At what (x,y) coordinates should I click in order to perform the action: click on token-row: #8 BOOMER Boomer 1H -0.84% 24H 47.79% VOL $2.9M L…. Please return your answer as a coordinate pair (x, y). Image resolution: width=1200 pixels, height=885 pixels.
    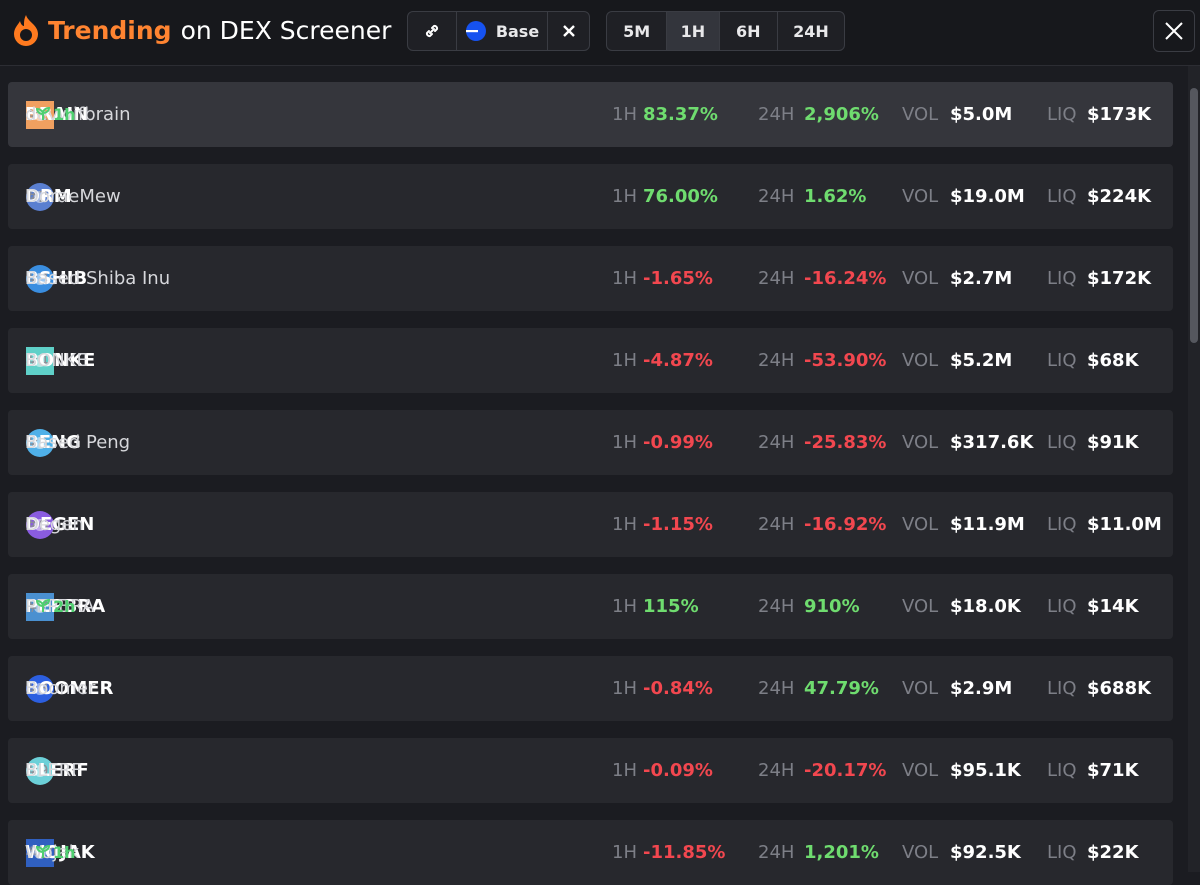
    Looking at the image, I should click on (590, 688).